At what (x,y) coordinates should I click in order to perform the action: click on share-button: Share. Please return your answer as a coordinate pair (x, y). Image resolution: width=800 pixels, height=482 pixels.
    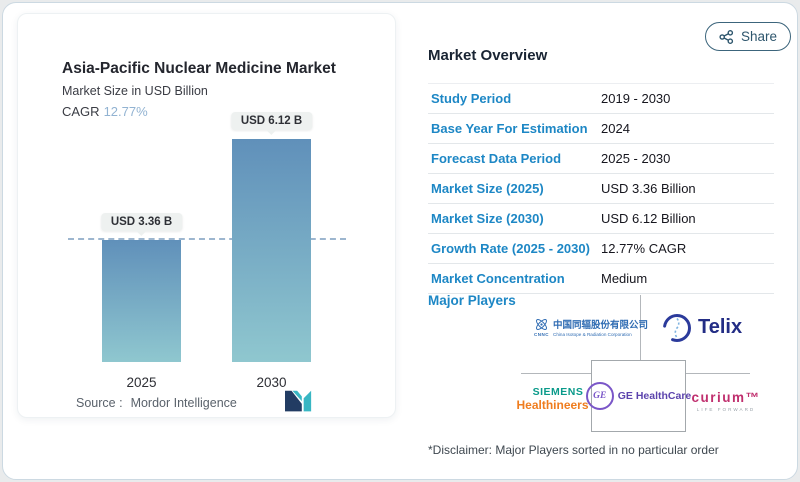
    Looking at the image, I should click on (748, 36).